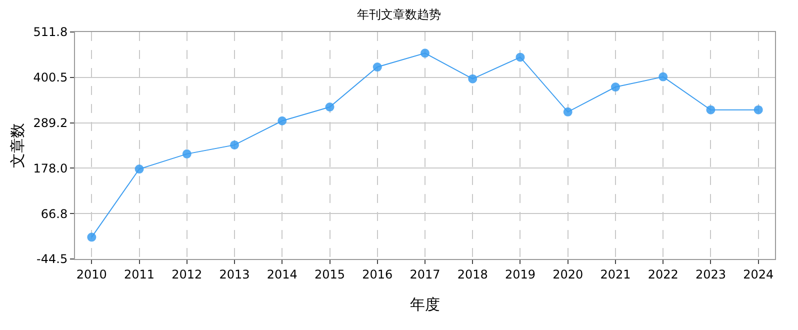 The width and height of the screenshot is (798, 330). Describe the element at coordinates (663, 274) in the screenshot. I see `x-tick-label: 2022` at that location.